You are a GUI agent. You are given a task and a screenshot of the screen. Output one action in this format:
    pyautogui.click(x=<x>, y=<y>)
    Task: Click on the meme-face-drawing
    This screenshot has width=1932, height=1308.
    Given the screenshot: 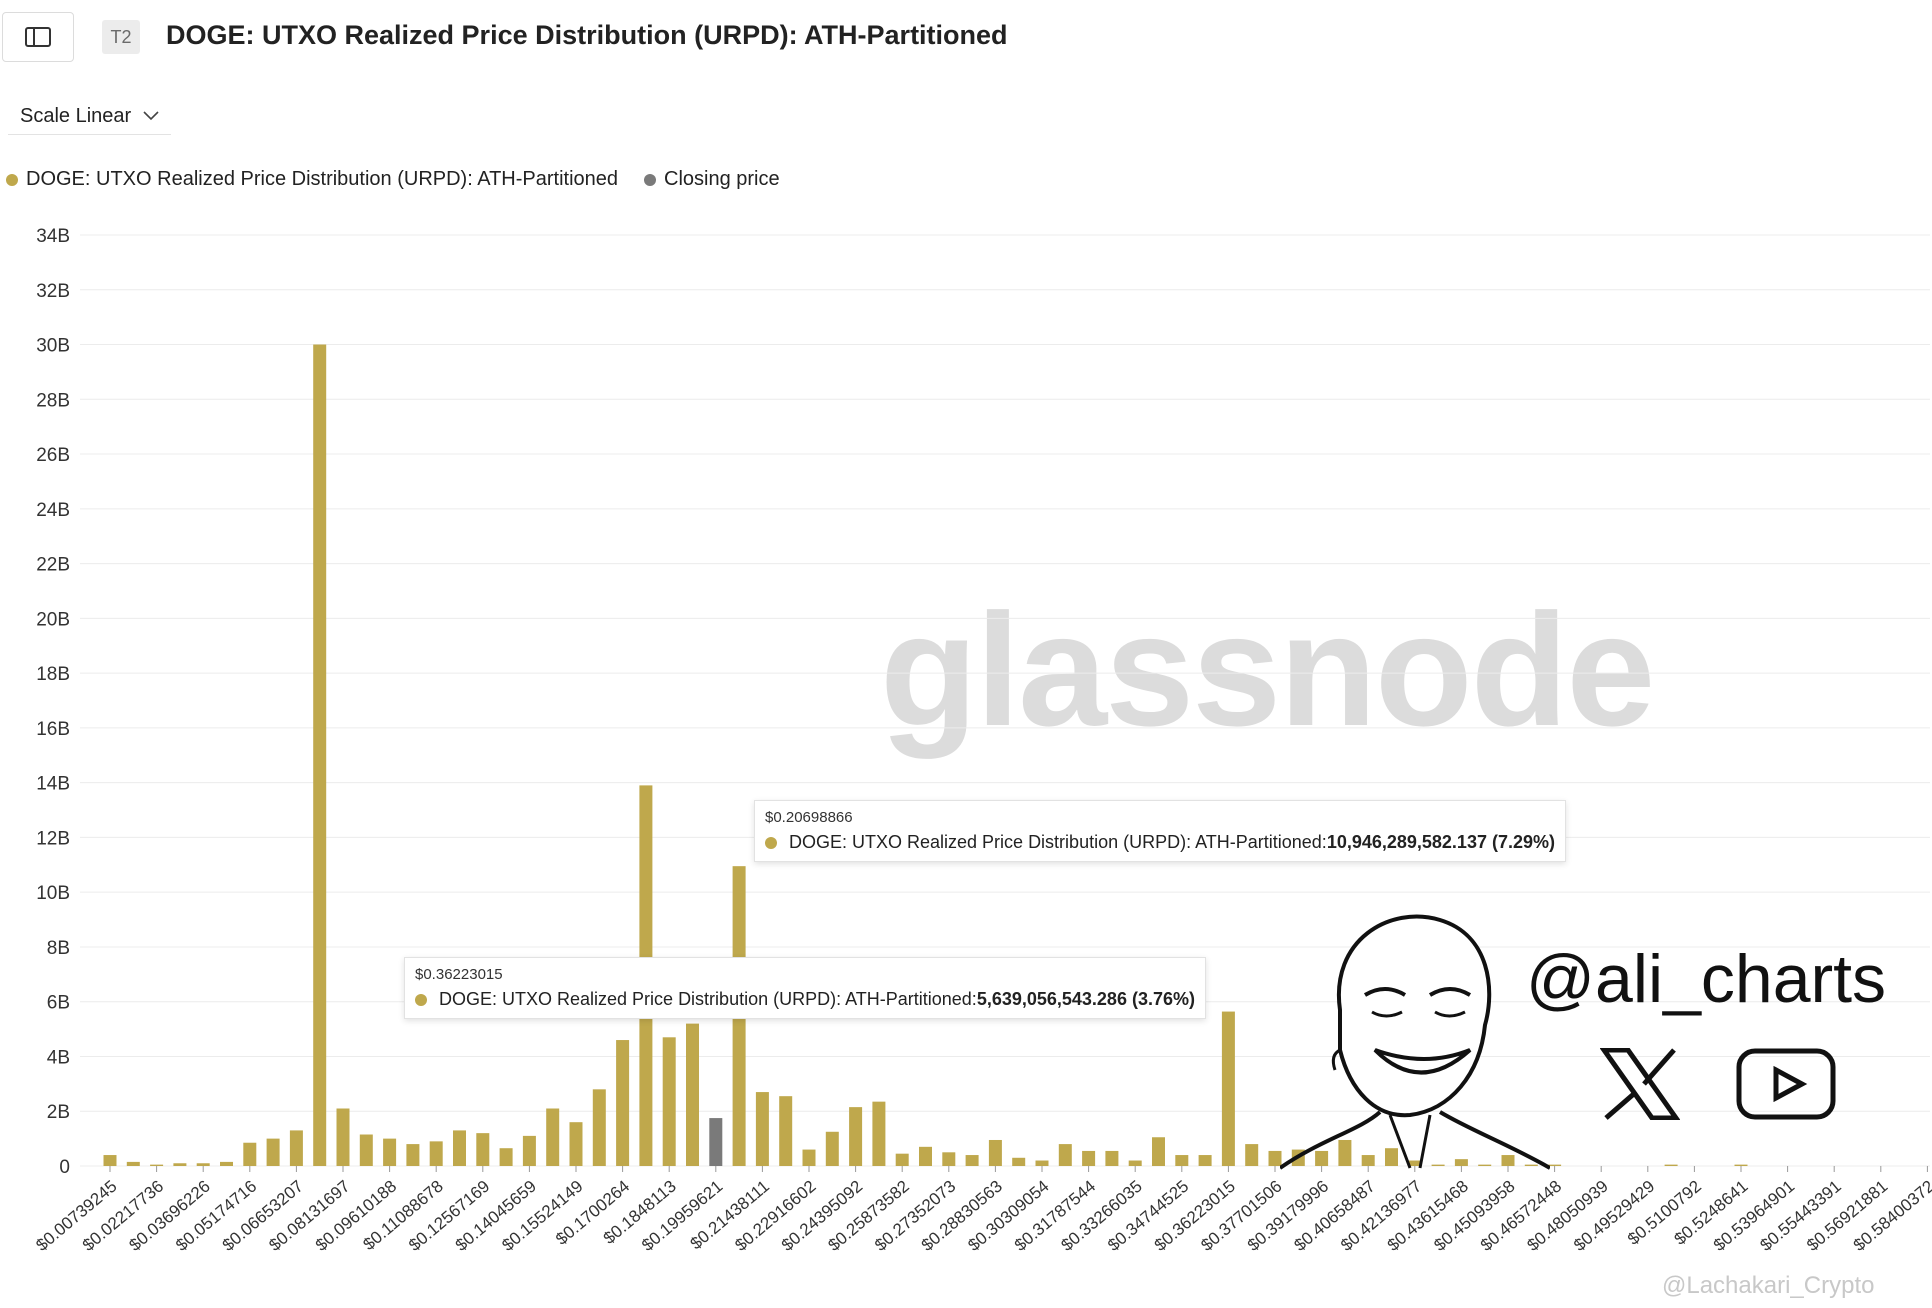 What is the action you would take?
    pyautogui.click(x=1415, y=1042)
    